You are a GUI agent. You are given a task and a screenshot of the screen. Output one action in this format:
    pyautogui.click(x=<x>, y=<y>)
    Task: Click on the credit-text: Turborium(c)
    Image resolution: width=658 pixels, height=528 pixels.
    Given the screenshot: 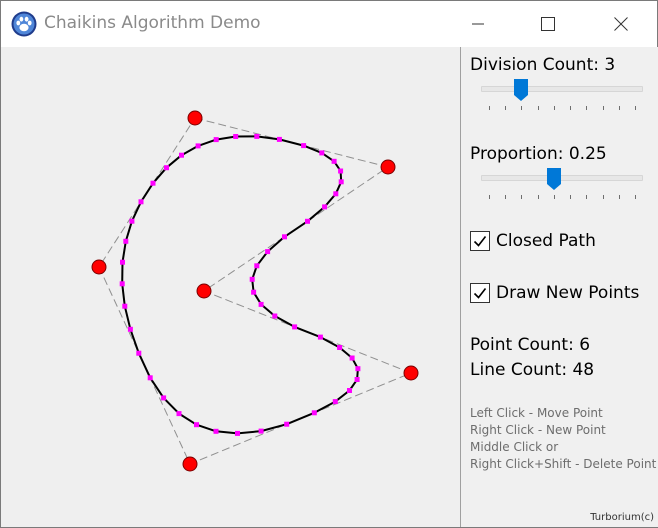 What is the action you would take?
    pyautogui.click(x=622, y=517)
    